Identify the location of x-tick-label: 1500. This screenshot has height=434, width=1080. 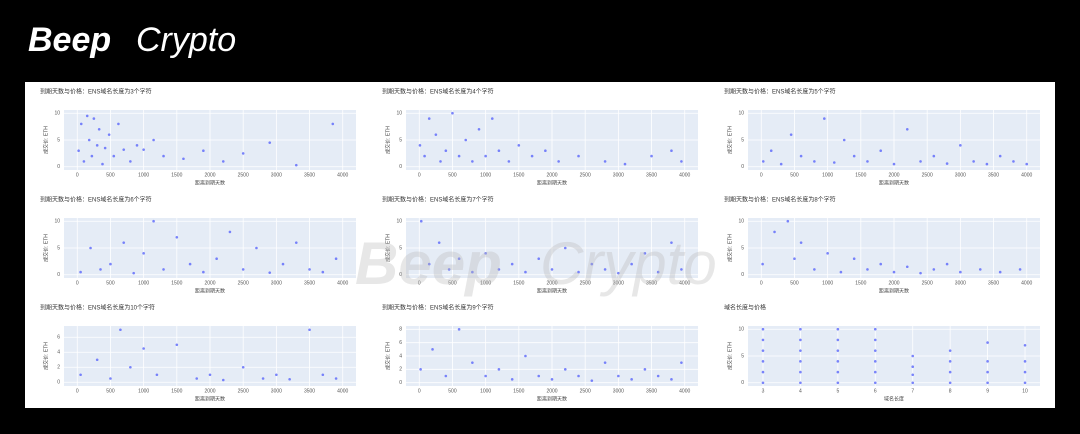
(176, 175).